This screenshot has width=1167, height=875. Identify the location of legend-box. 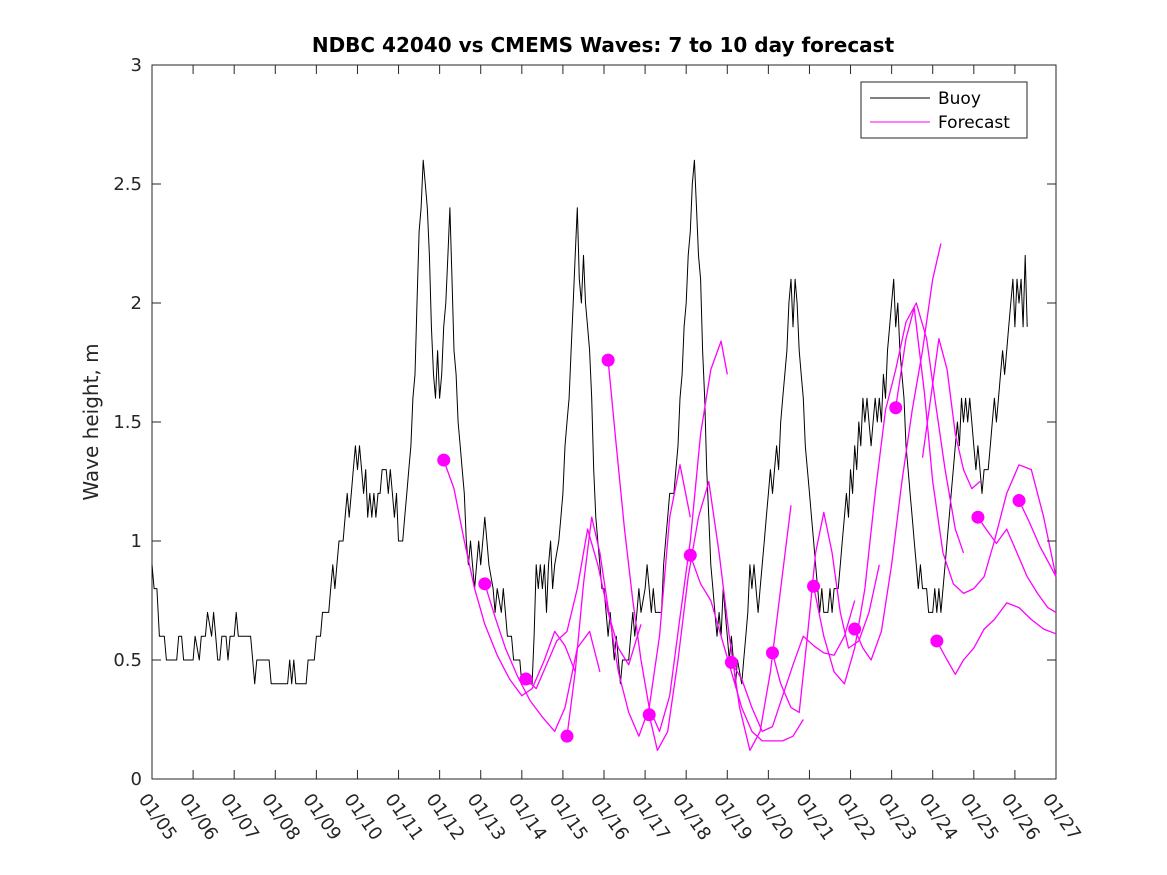
(944, 110).